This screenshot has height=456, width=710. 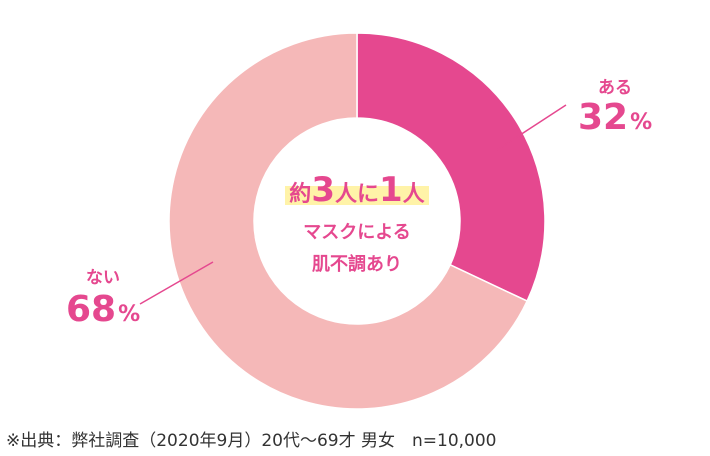 What do you see at coordinates (615, 88) in the screenshot?
I see `label-aru-name: ある` at bounding box center [615, 88].